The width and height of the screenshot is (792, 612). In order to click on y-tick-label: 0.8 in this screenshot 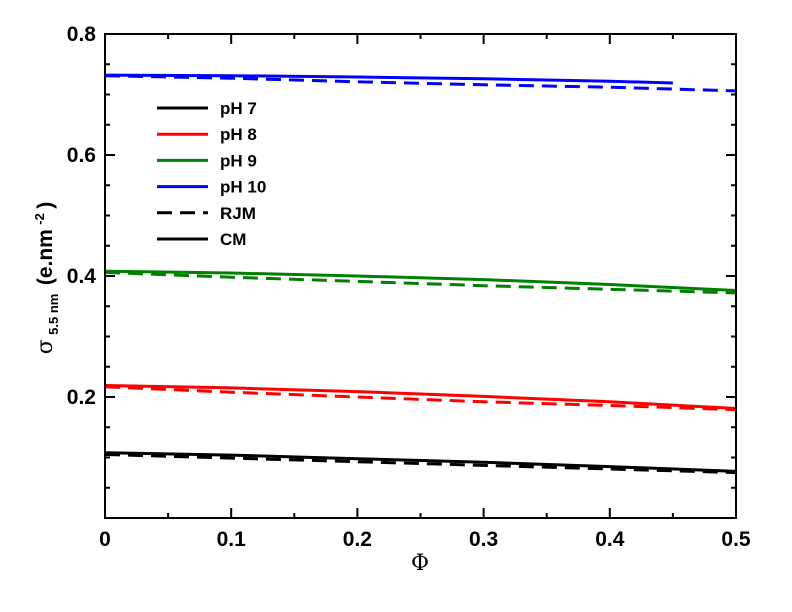, I will do `click(82, 34)`.